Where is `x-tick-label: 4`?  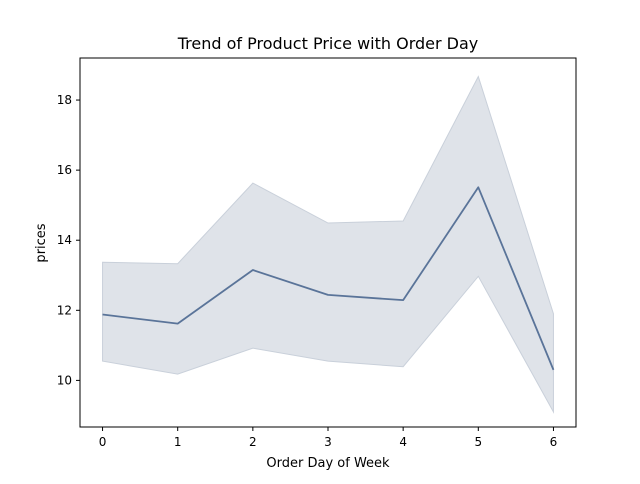 x-tick-label: 4 is located at coordinates (403, 442).